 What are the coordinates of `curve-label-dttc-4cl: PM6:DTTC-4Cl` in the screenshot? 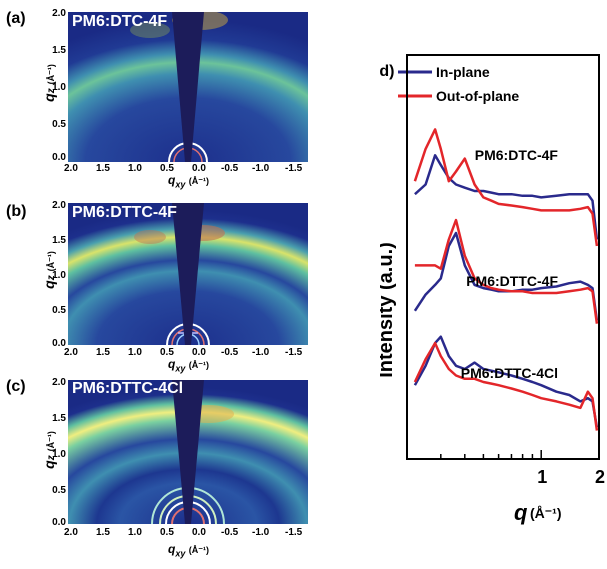 It's located at (509, 373).